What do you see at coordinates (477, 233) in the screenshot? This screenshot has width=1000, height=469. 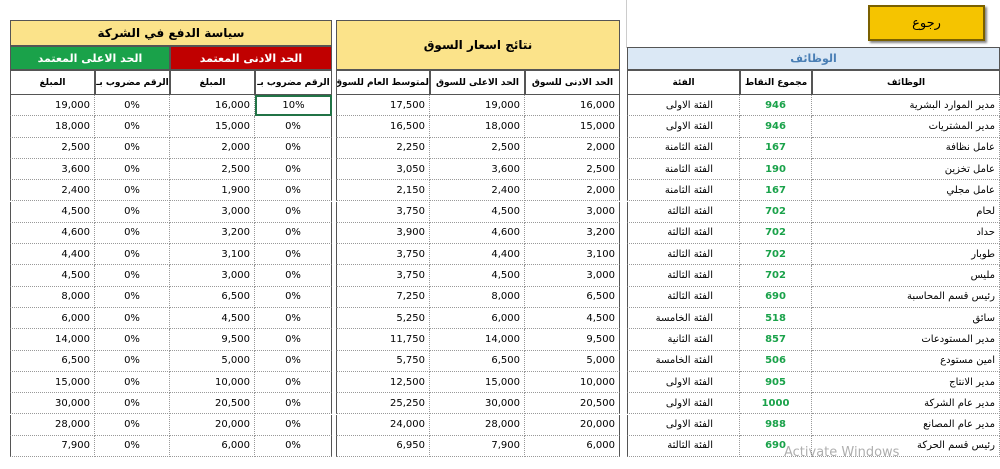 I see `cell: 4,600` at bounding box center [477, 233].